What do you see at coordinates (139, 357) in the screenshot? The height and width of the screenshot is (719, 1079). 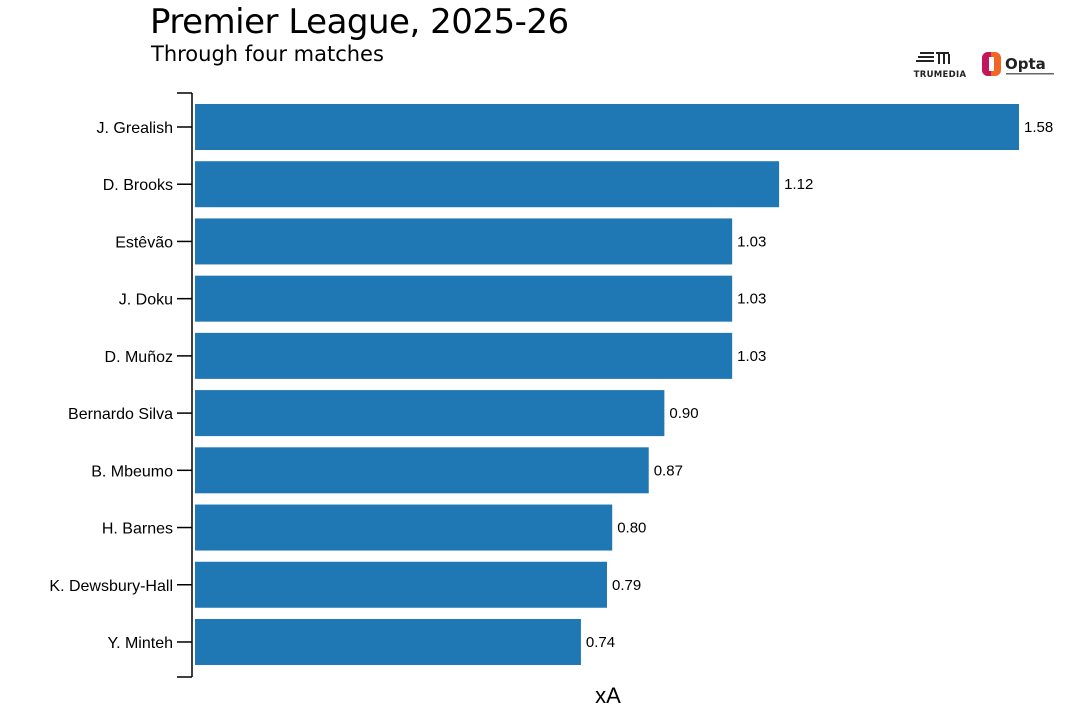 I see `y-tick-label: D. Muñoz` at bounding box center [139, 357].